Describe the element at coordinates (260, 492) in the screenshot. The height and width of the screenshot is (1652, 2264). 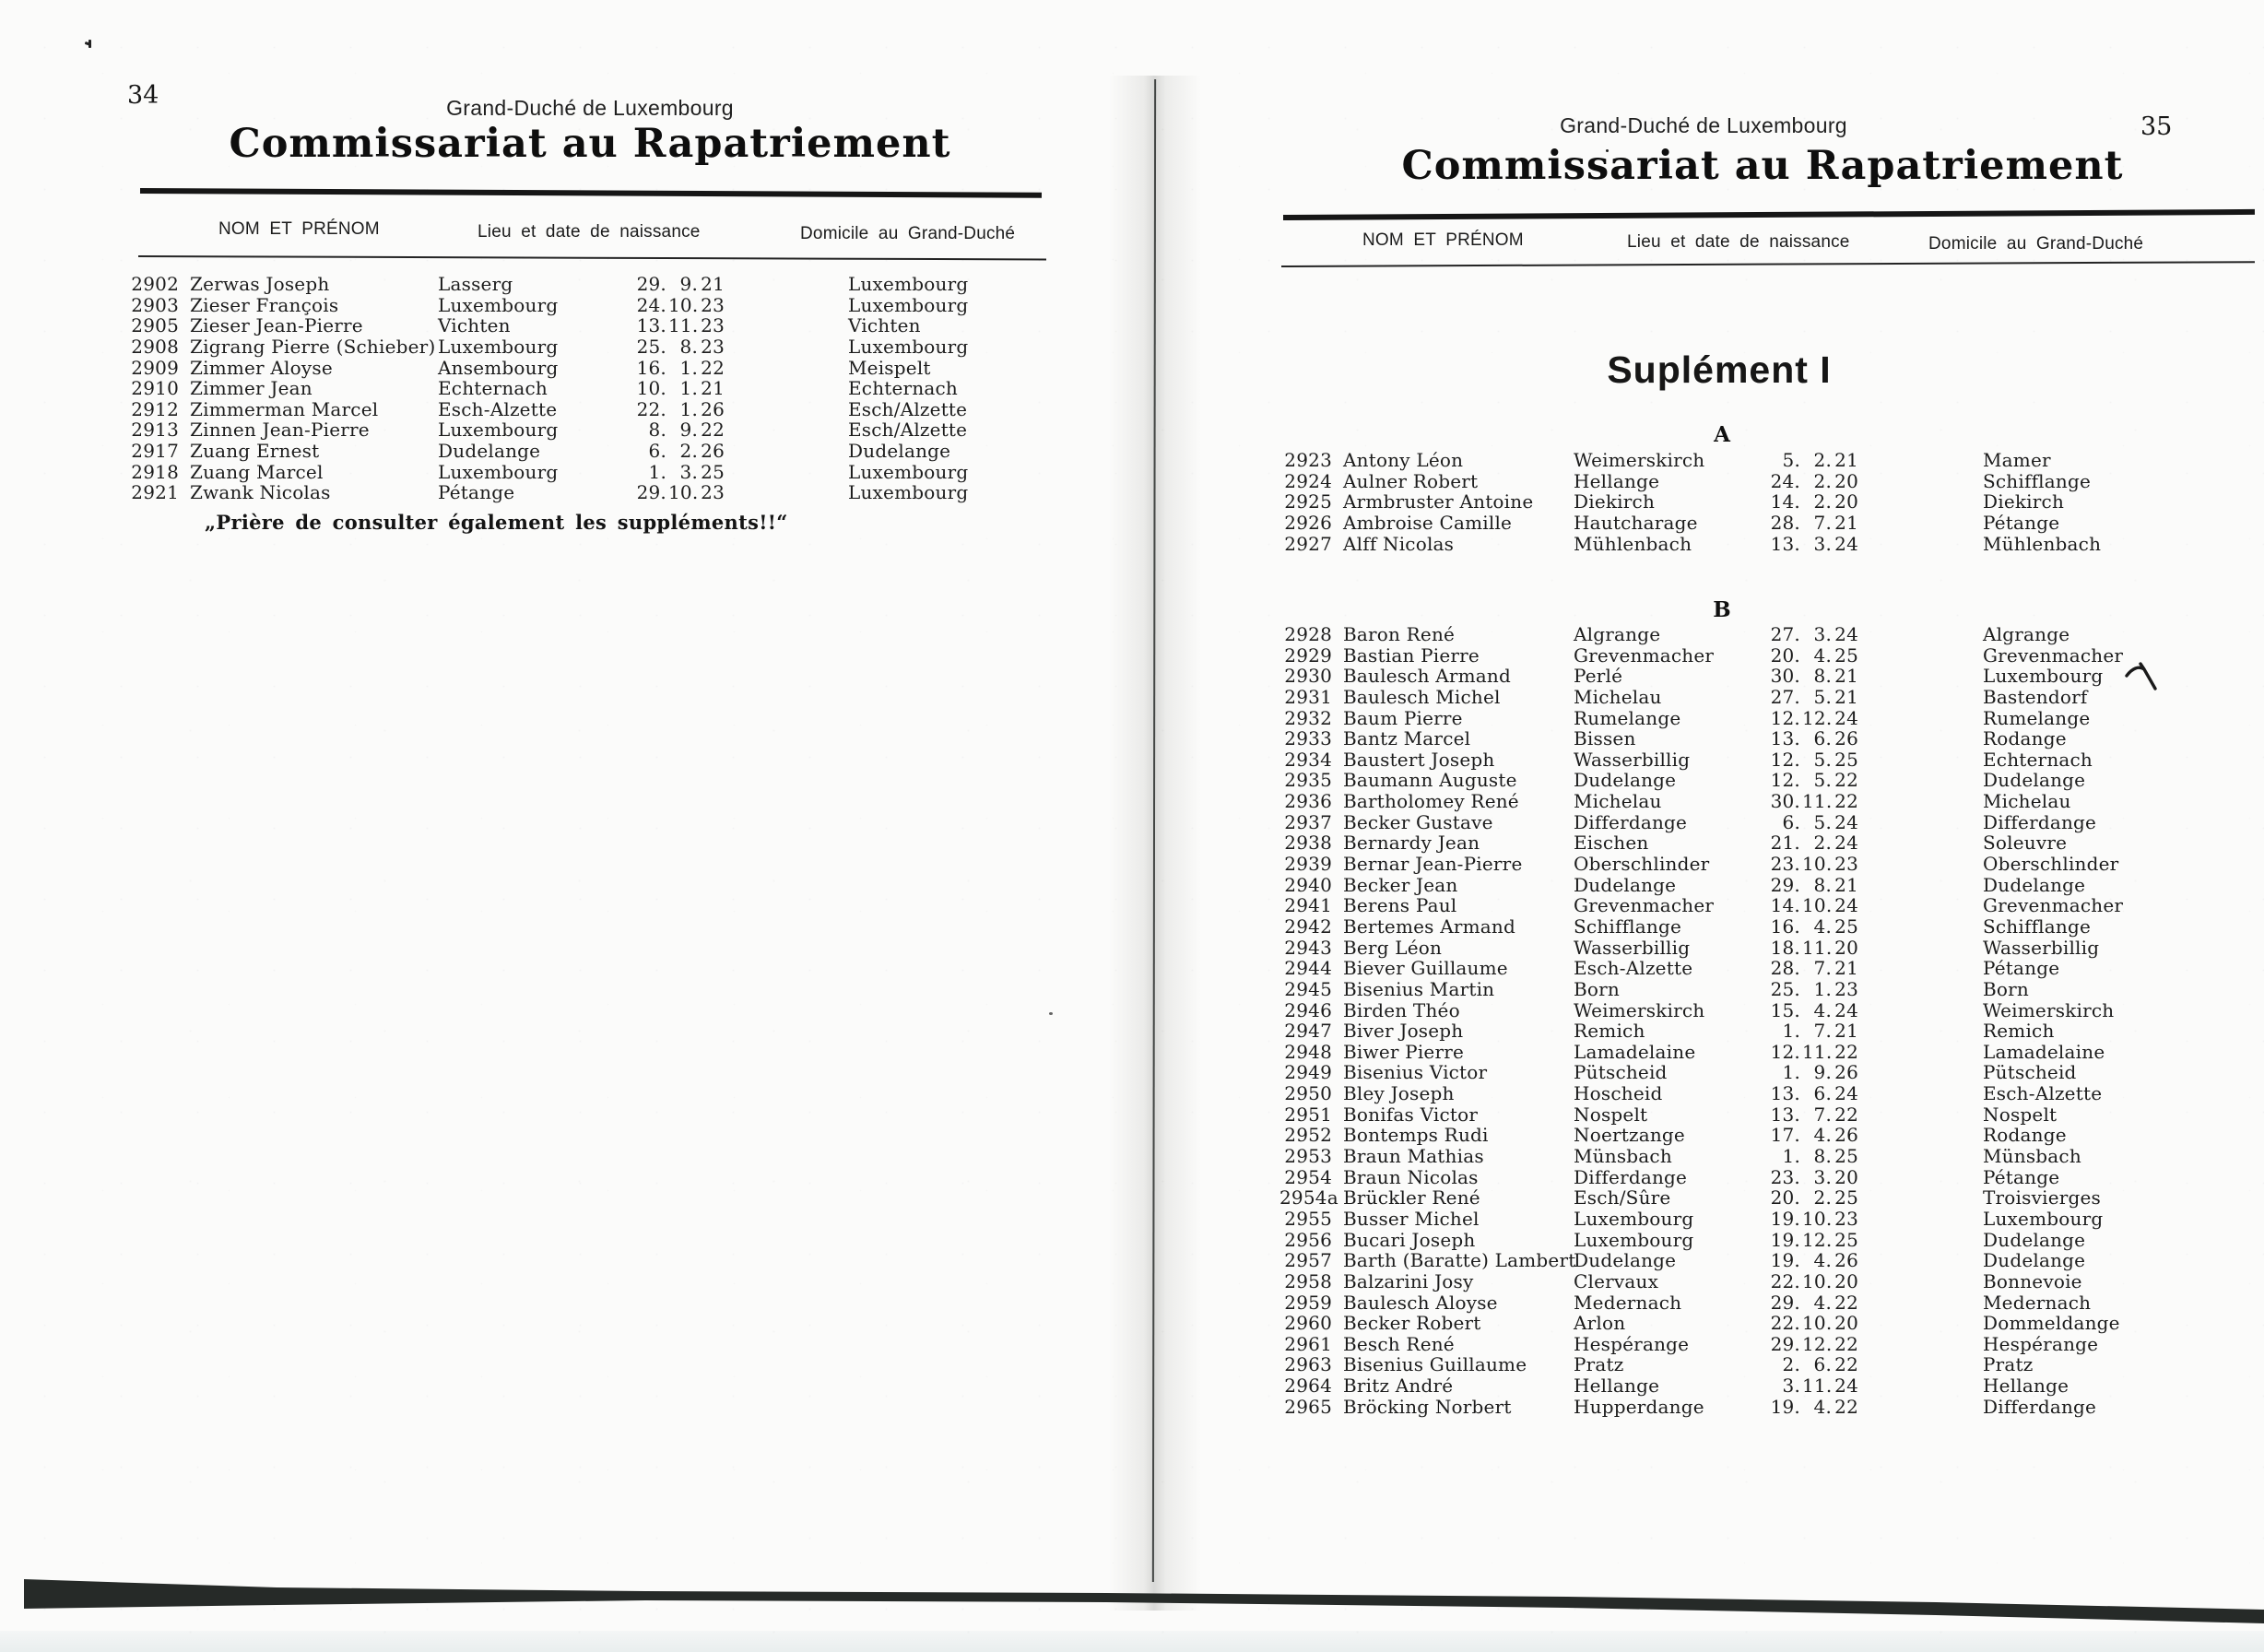
I see `entry-name: Zwank Nicolas` at that location.